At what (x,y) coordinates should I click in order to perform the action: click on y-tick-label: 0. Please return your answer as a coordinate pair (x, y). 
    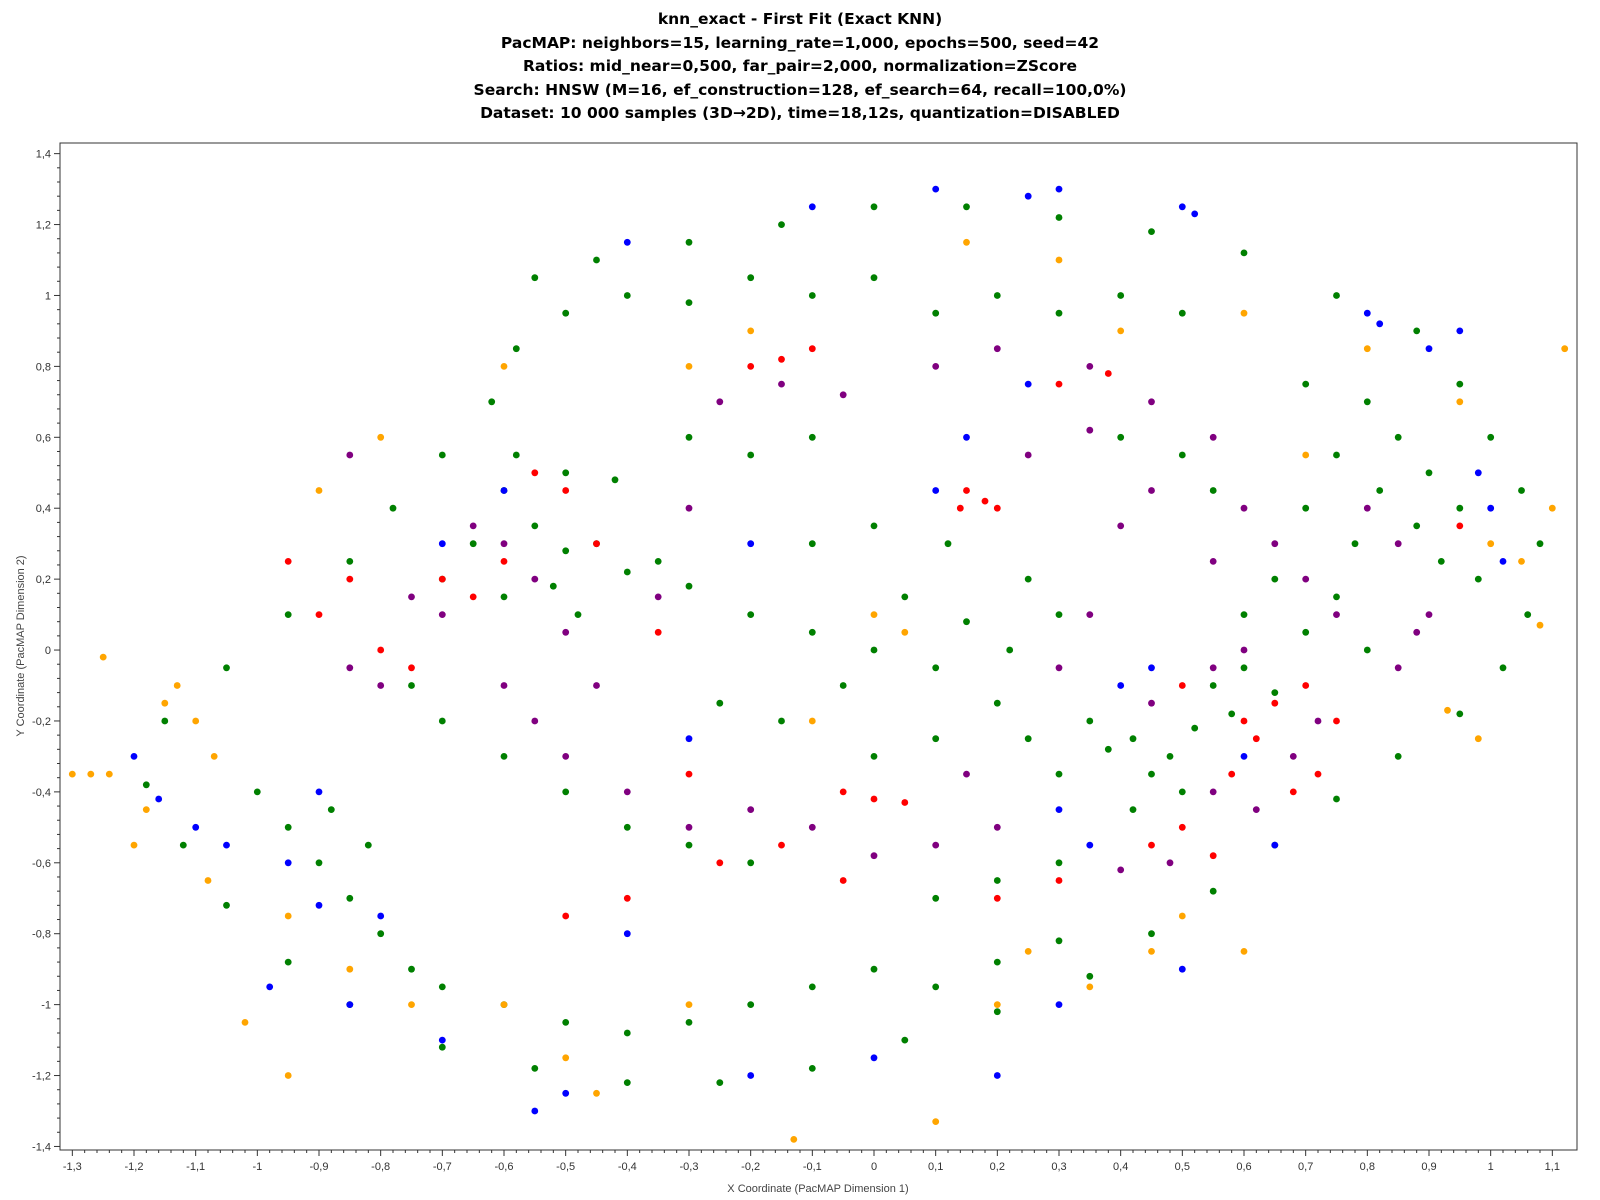
    Looking at the image, I should click on (48, 651).